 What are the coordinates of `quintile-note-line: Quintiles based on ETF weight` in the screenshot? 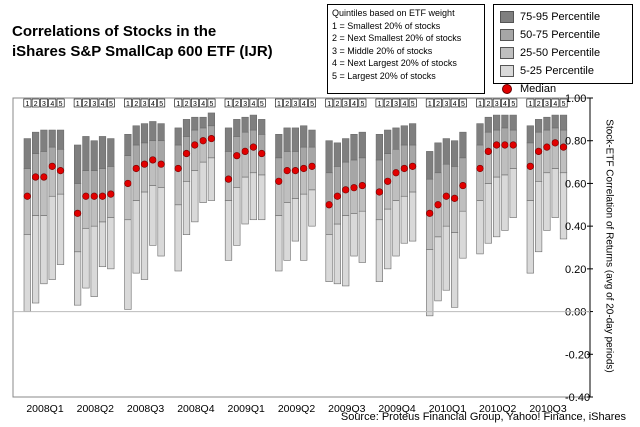 It's located at (393, 13).